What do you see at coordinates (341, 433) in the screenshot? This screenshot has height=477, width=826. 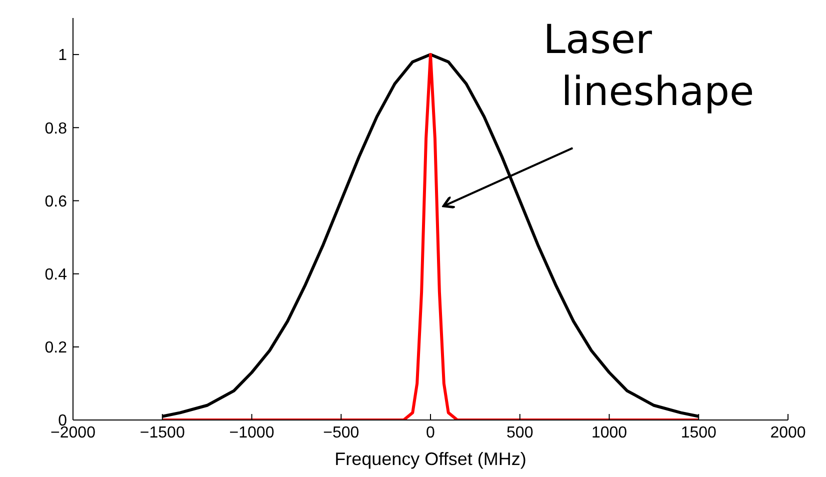 I see `x-tick-label: −500` at bounding box center [341, 433].